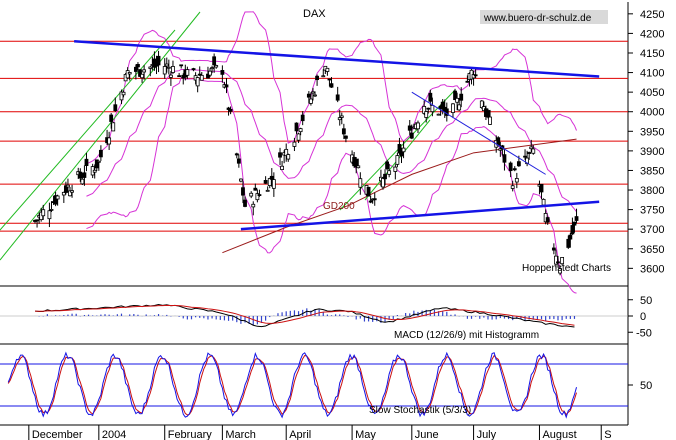  I want to click on x-tick-label: April, so click(300, 434).